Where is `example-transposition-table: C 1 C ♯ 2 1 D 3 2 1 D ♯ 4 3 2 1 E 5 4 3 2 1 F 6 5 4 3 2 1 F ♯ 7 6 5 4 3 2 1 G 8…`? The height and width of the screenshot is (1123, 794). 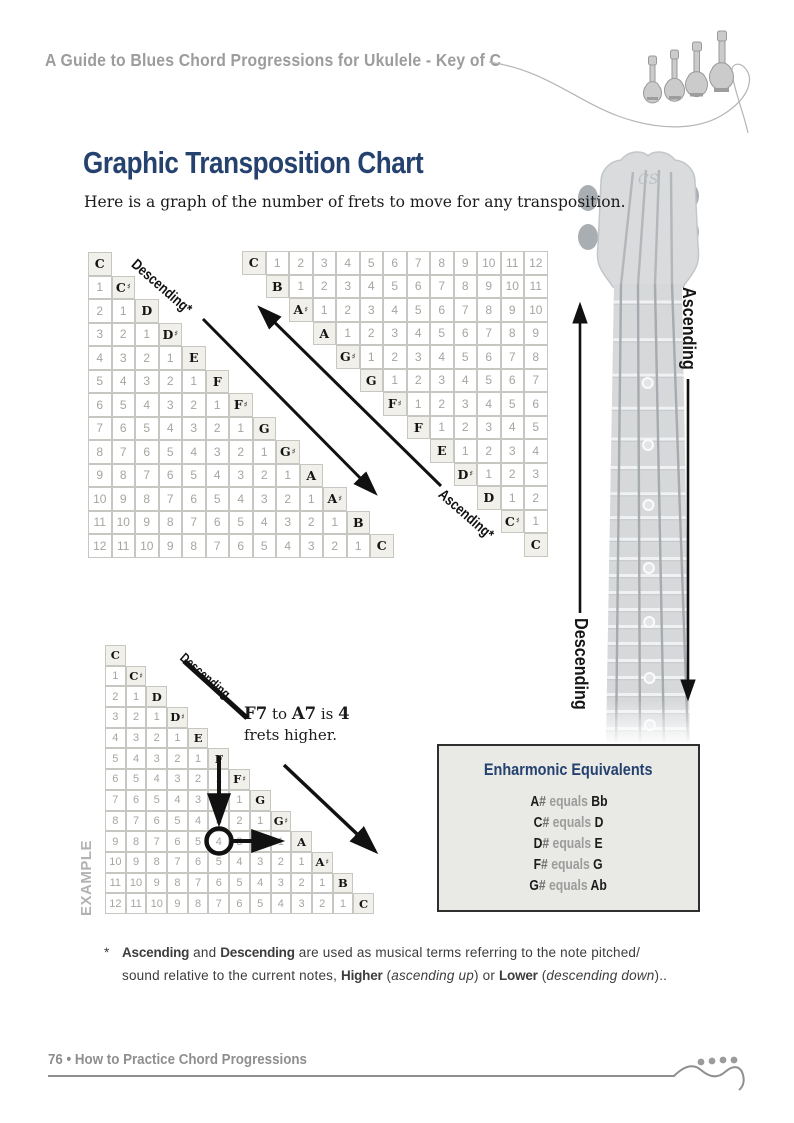 example-transposition-table: C 1 C ♯ 2 1 D 3 2 1 D ♯ 4 3 2 1 E 5 4 3 2 1 F 6 5 4 3 2 1 F ♯ 7 6 5 4 3 2 1 G 8… is located at coordinates (239, 779).